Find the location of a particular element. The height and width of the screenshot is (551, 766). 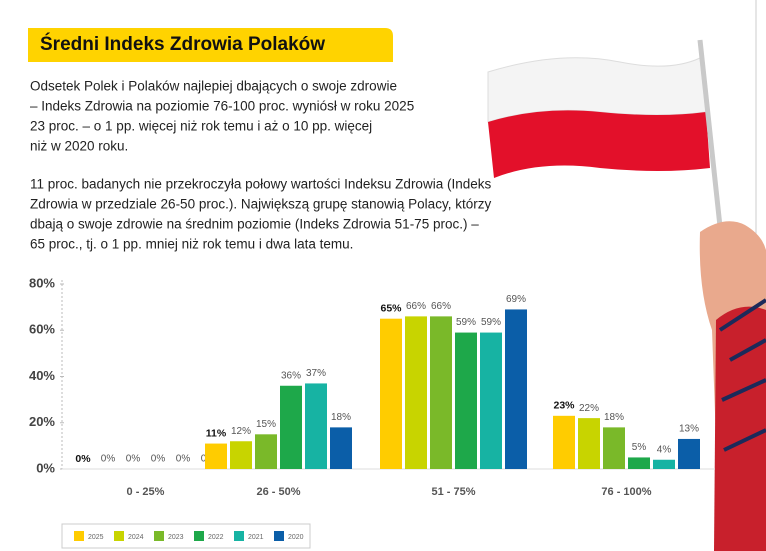

x-tick-label: 0 - 25% is located at coordinates (146, 492).